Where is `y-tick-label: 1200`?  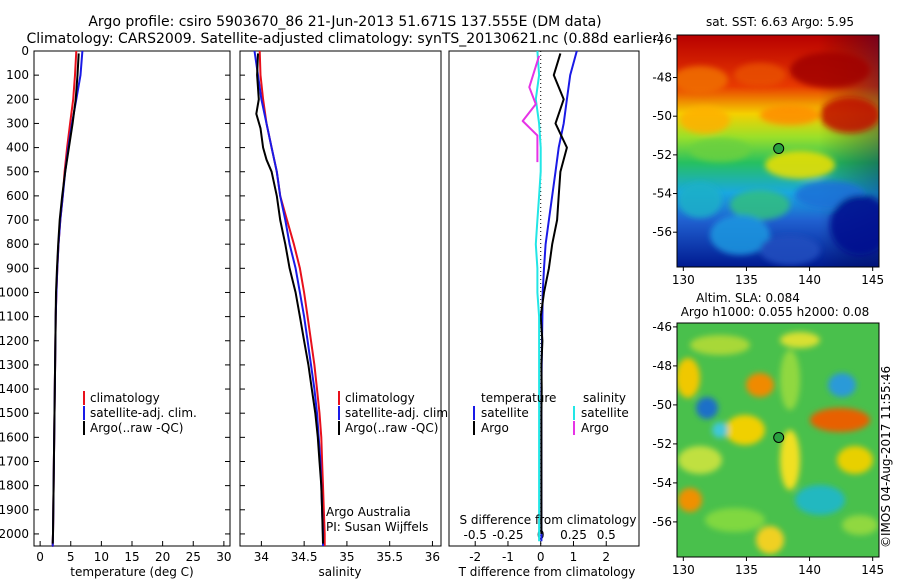
y-tick-label: 1200 is located at coordinates (14, 341).